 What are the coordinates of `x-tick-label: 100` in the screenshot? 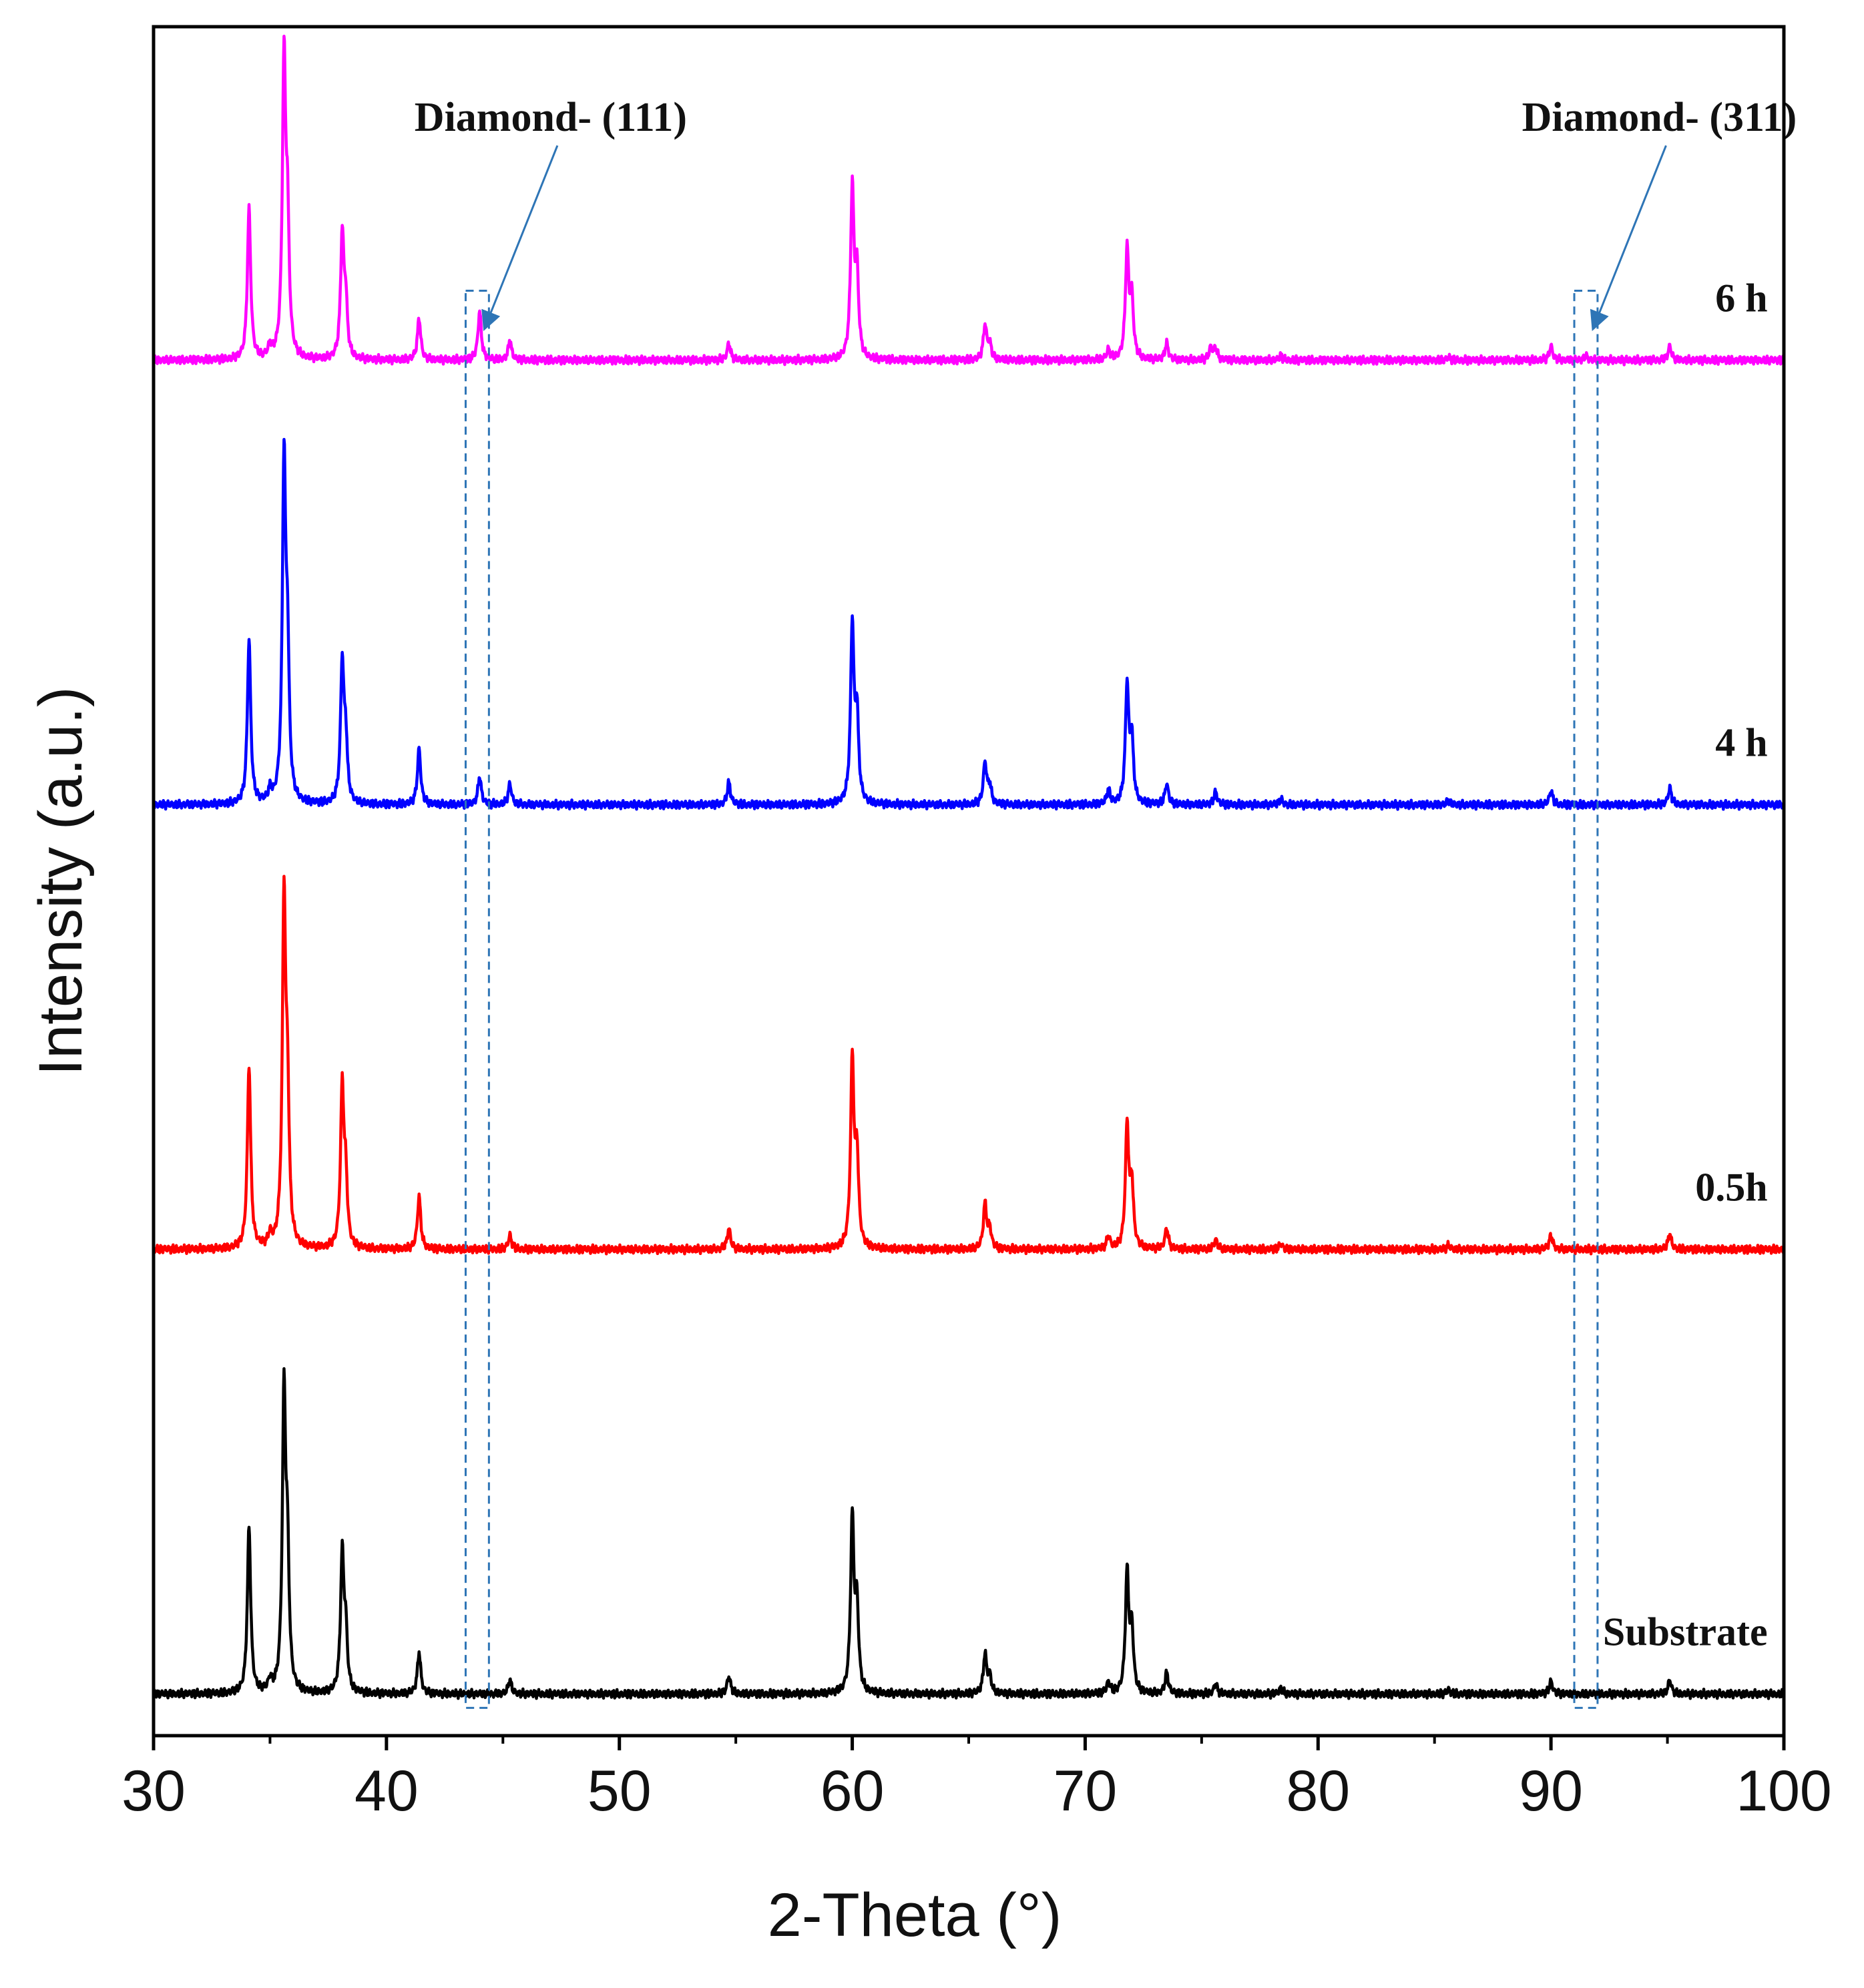 It's located at (1784, 1791).